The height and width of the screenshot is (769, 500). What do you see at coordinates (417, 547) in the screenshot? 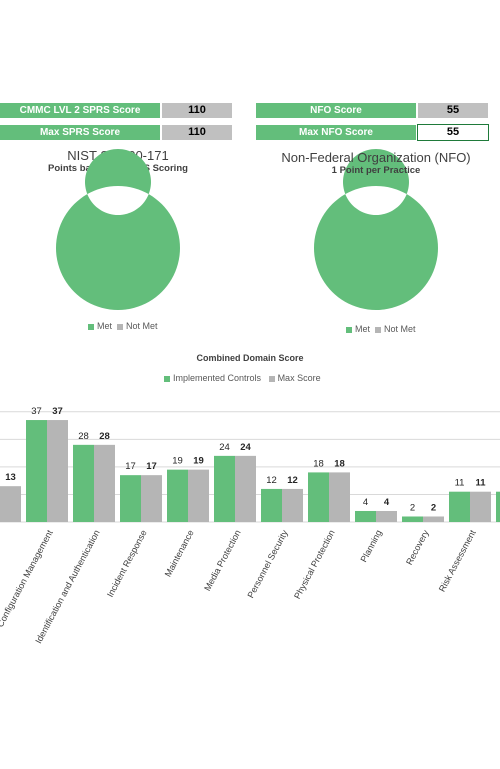
I see `category-tick-label: Recovery` at bounding box center [417, 547].